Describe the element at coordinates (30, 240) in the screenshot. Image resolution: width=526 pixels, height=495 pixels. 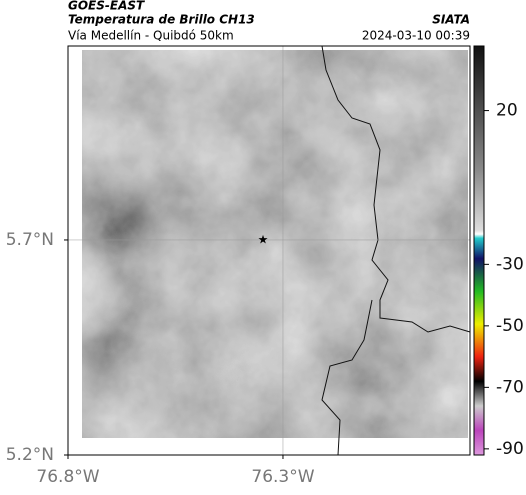
I see `y-tick-label: 5.7°N` at that location.